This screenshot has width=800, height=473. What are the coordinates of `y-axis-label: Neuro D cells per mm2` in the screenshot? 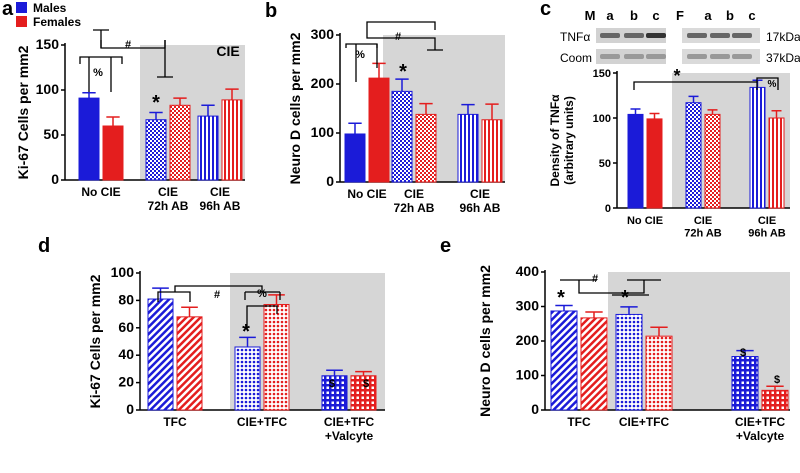 It's located at (485, 341).